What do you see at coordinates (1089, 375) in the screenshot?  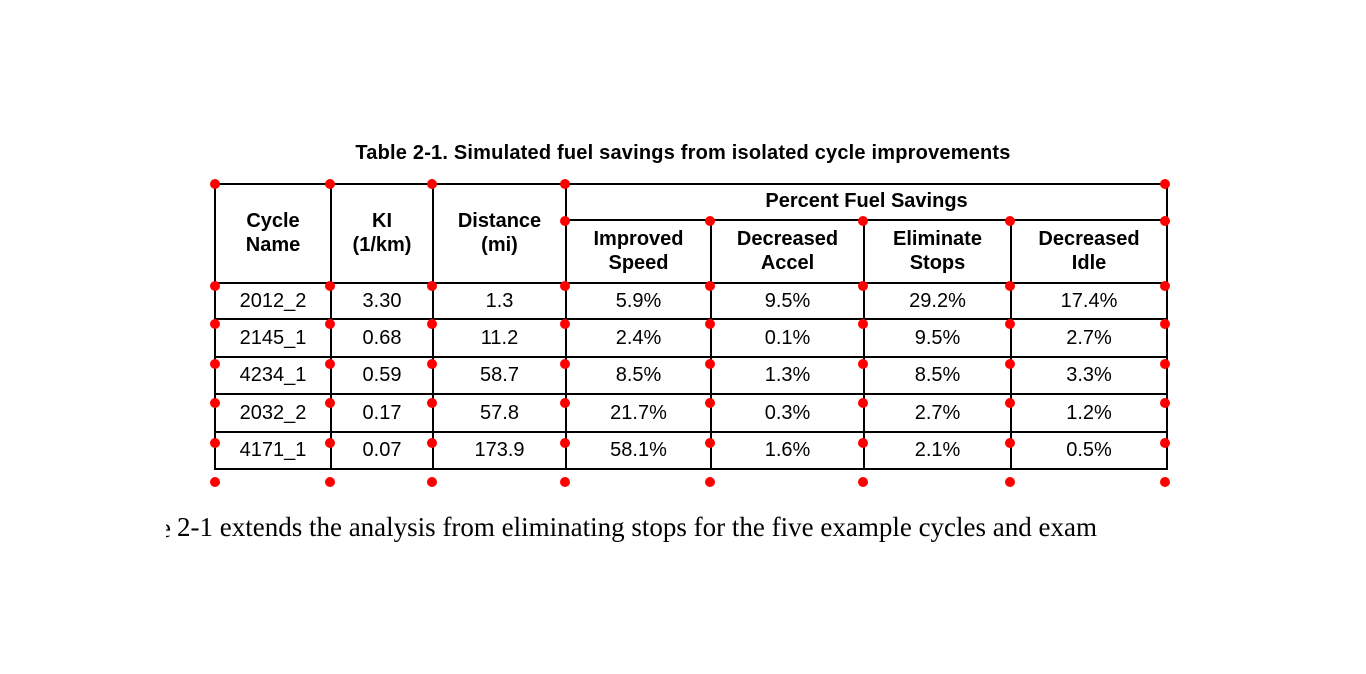 I see `table-cell: 3.3%` at bounding box center [1089, 375].